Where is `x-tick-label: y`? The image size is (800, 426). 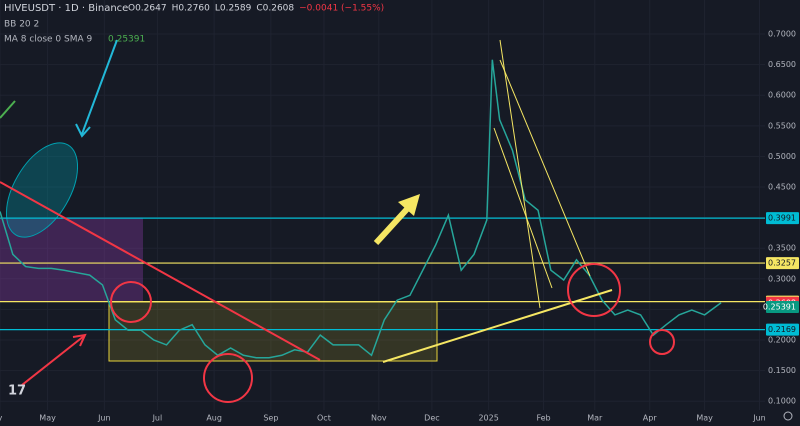 x-tick-label: y is located at coordinates (1, 418).